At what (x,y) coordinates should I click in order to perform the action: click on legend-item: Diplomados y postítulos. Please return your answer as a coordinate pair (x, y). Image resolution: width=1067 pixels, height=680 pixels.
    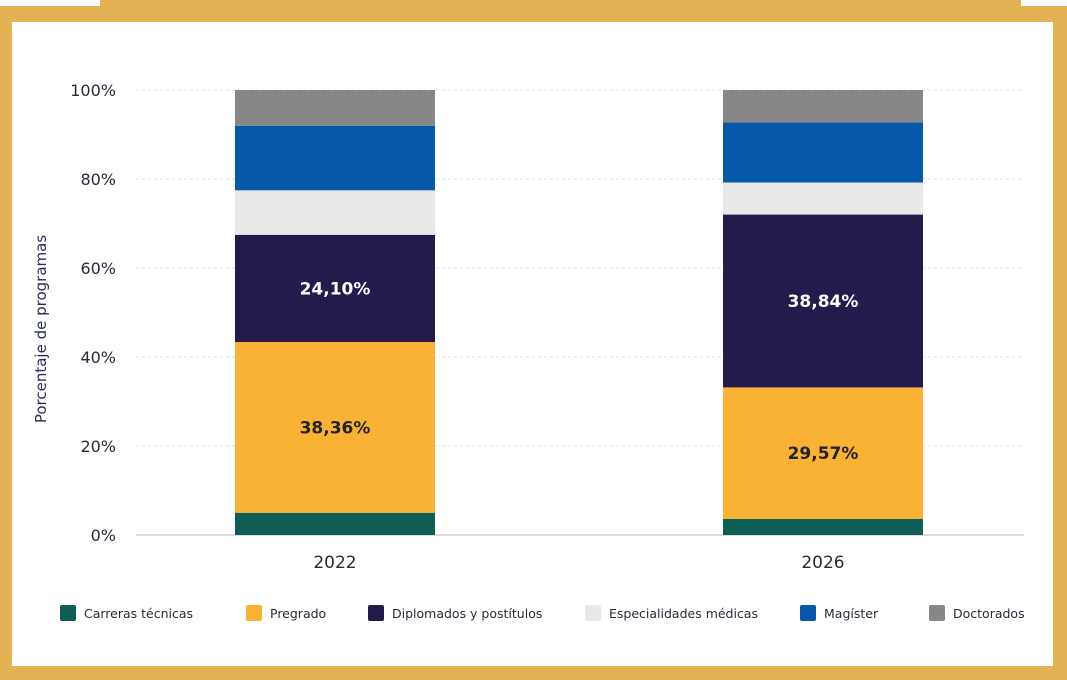
    Looking at the image, I should click on (455, 613).